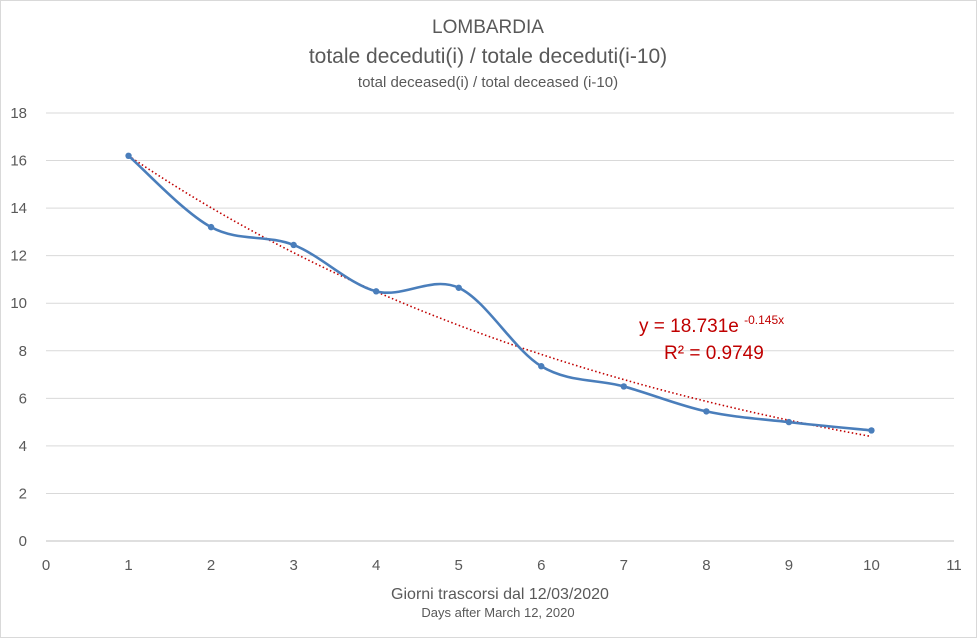 This screenshot has height=638, width=977. What do you see at coordinates (18, 208) in the screenshot?
I see `y-tick-label: 14` at bounding box center [18, 208].